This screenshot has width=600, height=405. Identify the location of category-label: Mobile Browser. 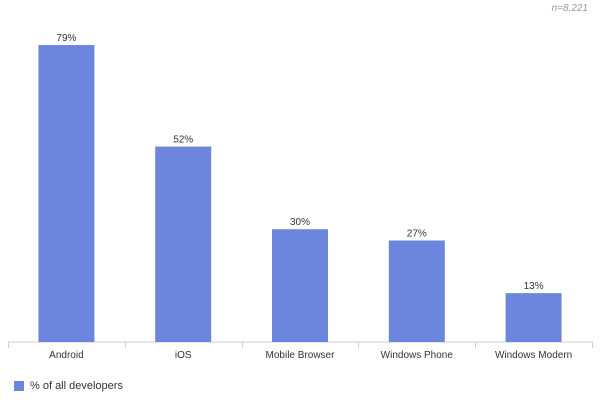
(301, 355).